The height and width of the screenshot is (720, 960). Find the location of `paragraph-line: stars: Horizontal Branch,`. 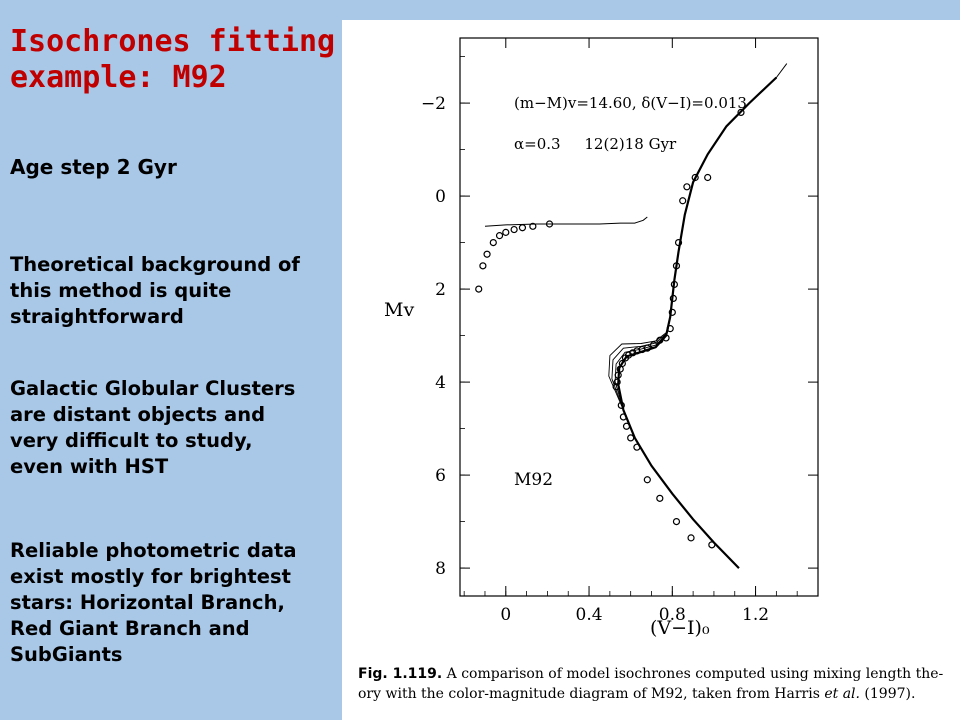

paragraph-line: stars: Horizontal Branch, is located at coordinates (147, 602).